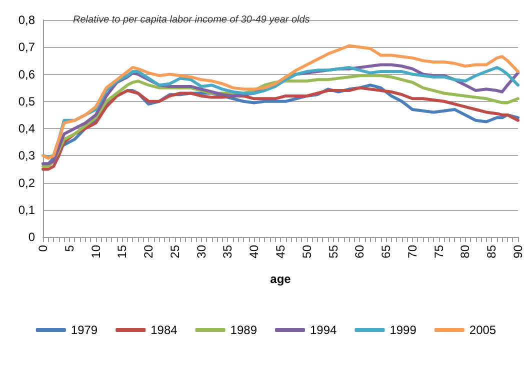 This screenshot has width=532, height=371. What do you see at coordinates (324, 330) in the screenshot?
I see `legend-label: 1994` at bounding box center [324, 330].